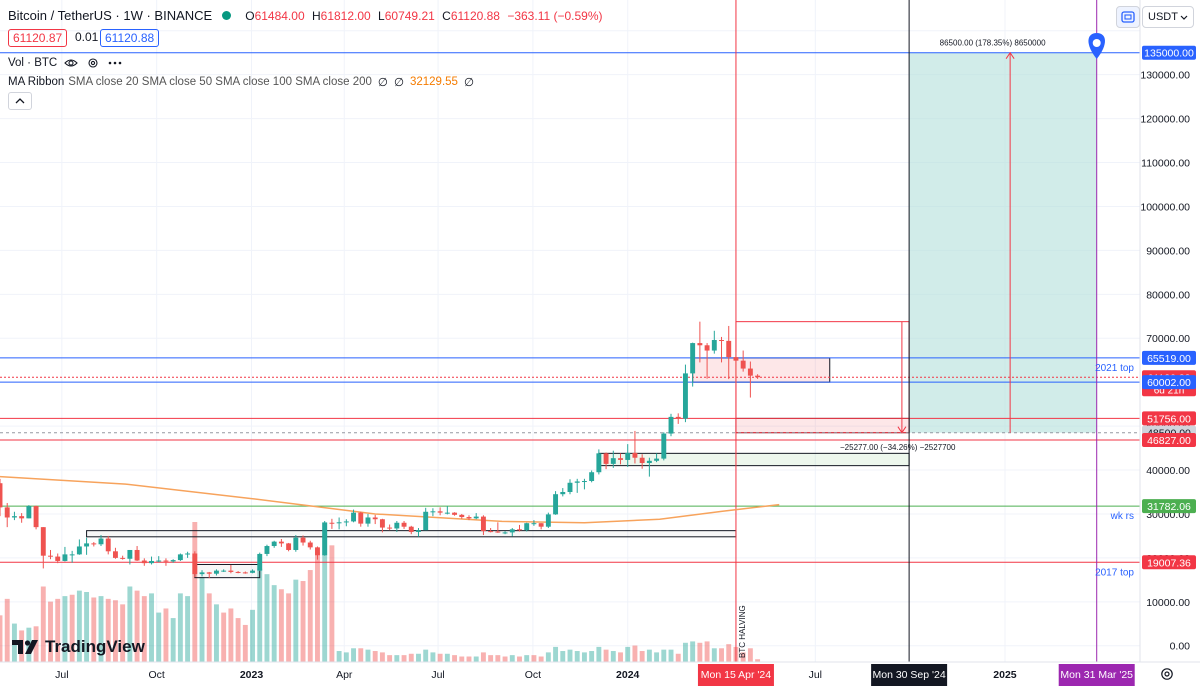  I want to click on volume-indicator-legend: Vol · BTC, so click(65, 63).